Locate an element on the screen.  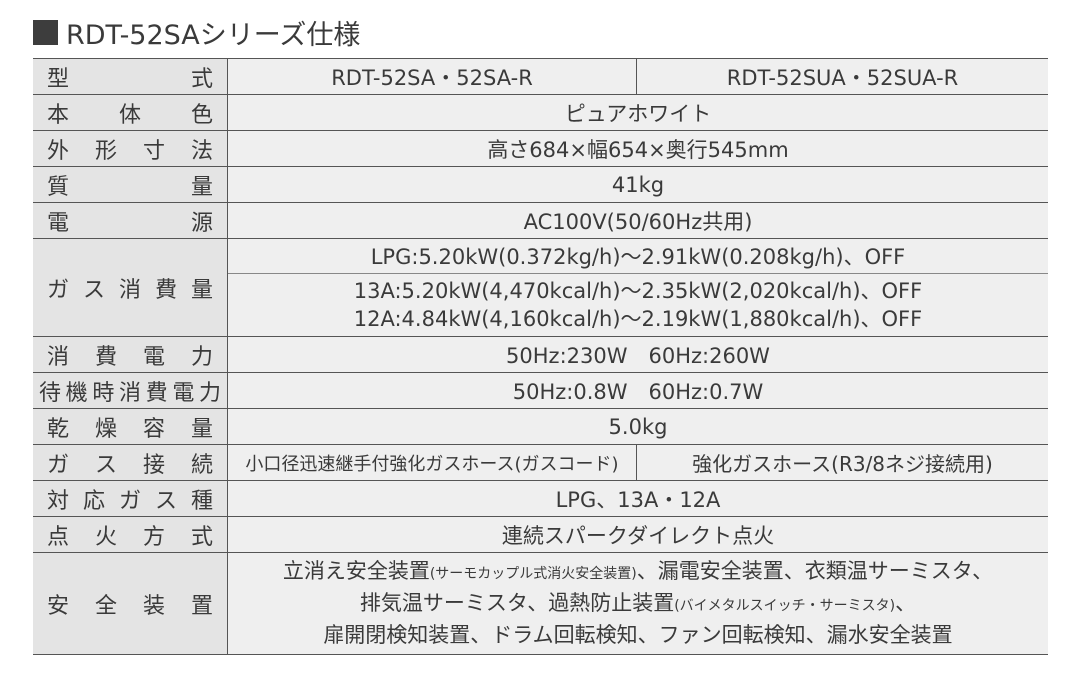
label-power-consumption: 消費電力 is located at coordinates (130, 354).